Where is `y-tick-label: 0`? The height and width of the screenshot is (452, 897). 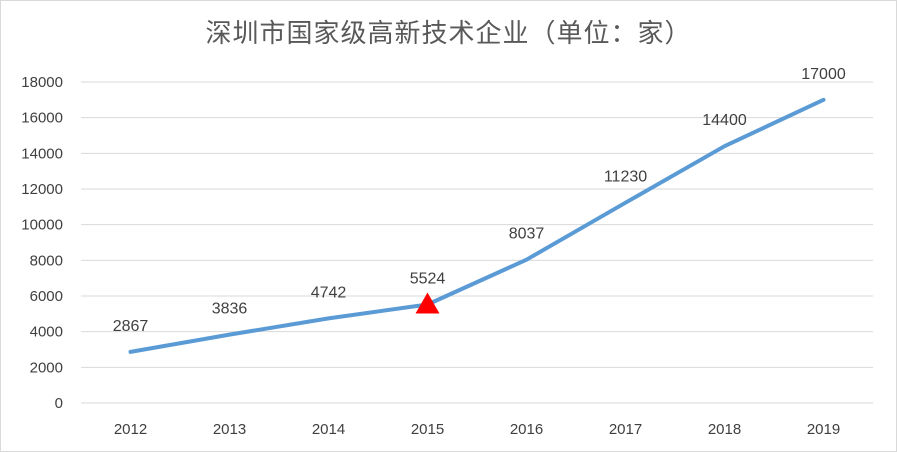 y-tick-label: 0 is located at coordinates (59, 403).